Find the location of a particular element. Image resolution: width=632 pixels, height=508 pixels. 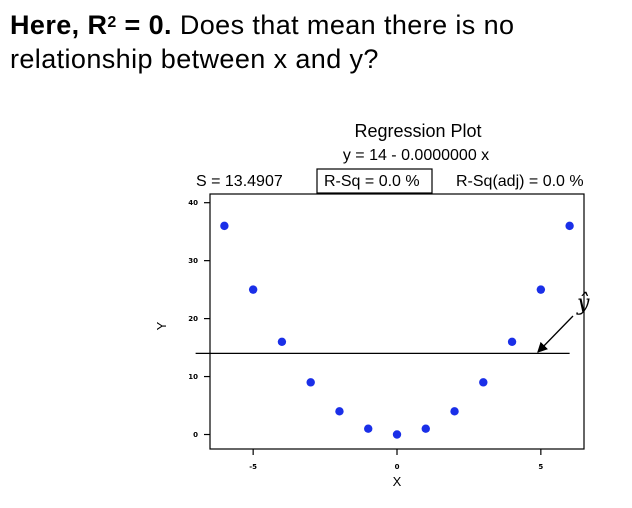

x-tick-label: 5 is located at coordinates (540, 467).